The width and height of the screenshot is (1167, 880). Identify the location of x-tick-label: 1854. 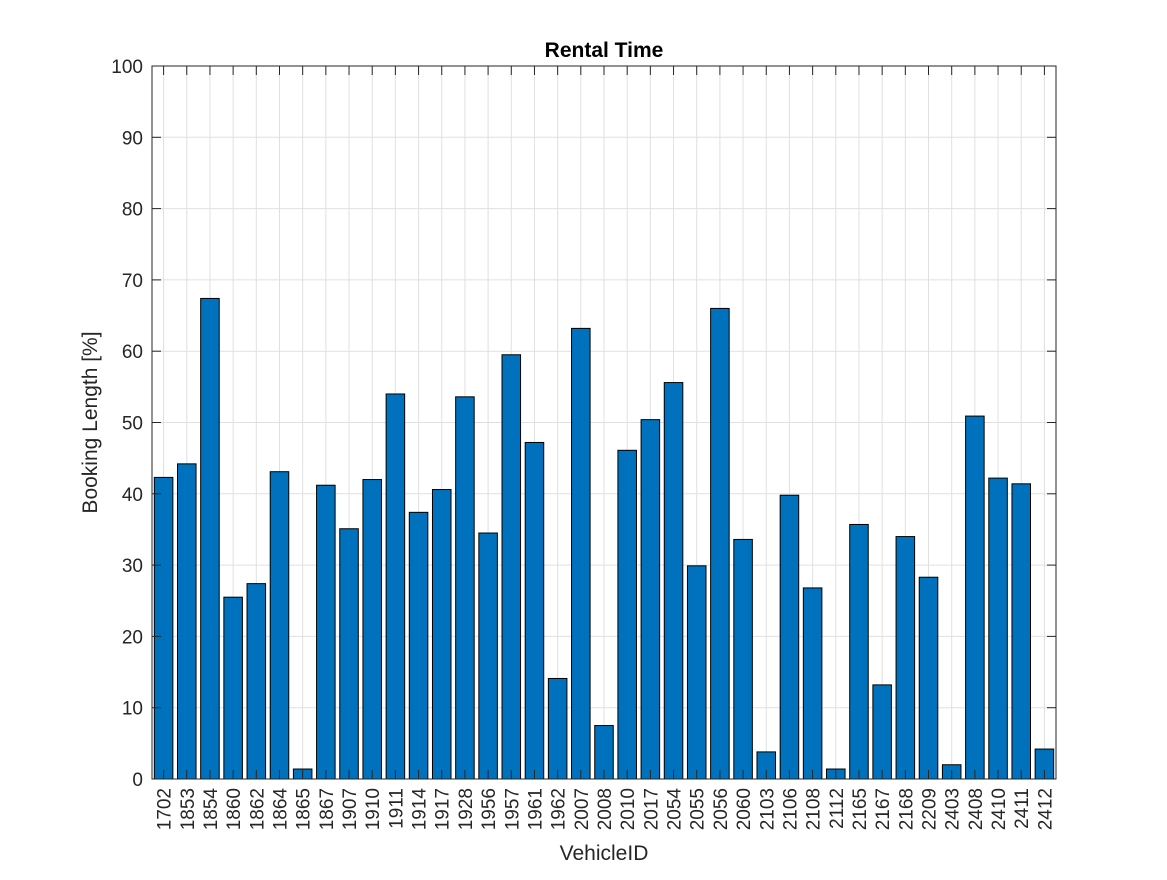
(211, 809).